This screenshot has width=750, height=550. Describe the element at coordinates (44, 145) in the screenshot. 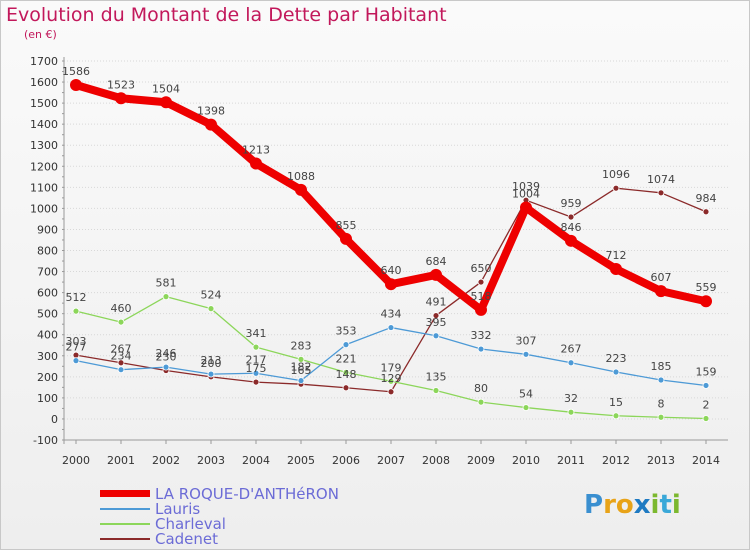

I see `y-tick-label: 1300` at that location.